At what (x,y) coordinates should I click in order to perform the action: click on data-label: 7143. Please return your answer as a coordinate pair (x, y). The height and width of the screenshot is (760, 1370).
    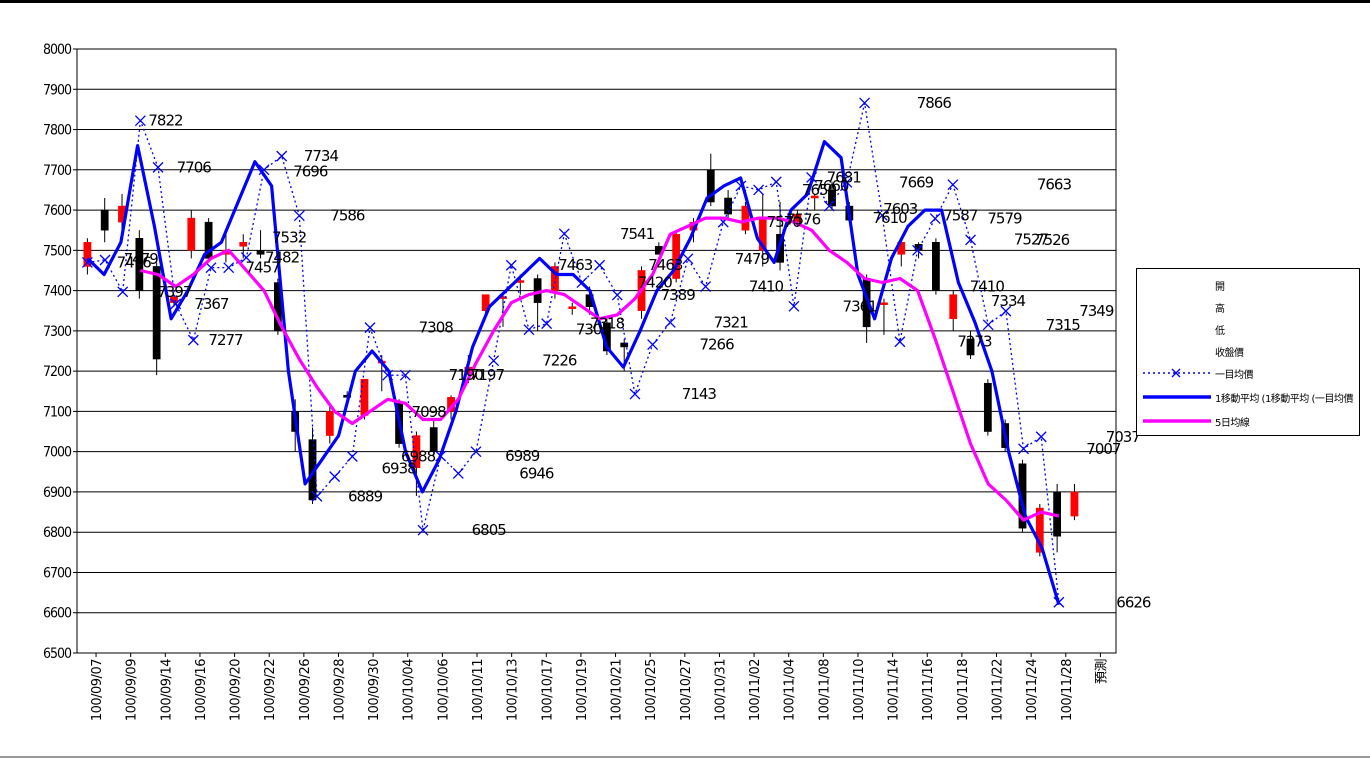
    Looking at the image, I should click on (699, 394).